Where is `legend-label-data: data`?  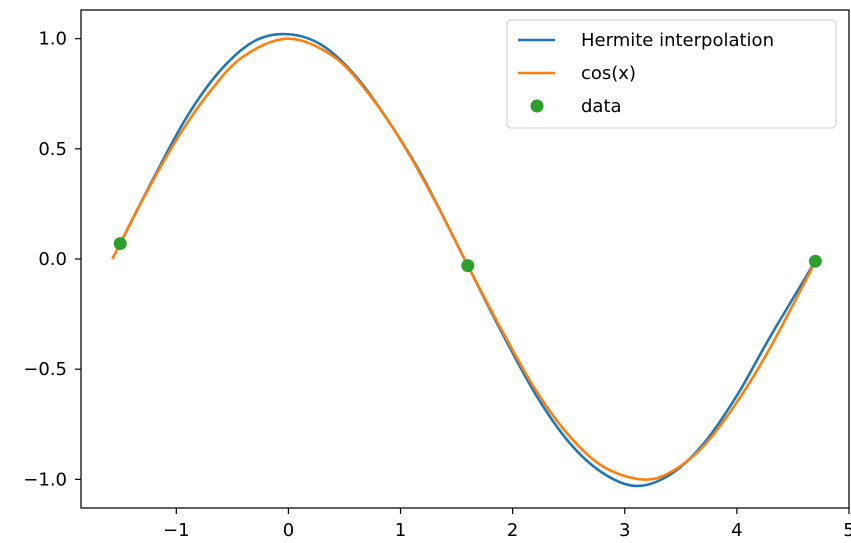 legend-label-data: data is located at coordinates (601, 106).